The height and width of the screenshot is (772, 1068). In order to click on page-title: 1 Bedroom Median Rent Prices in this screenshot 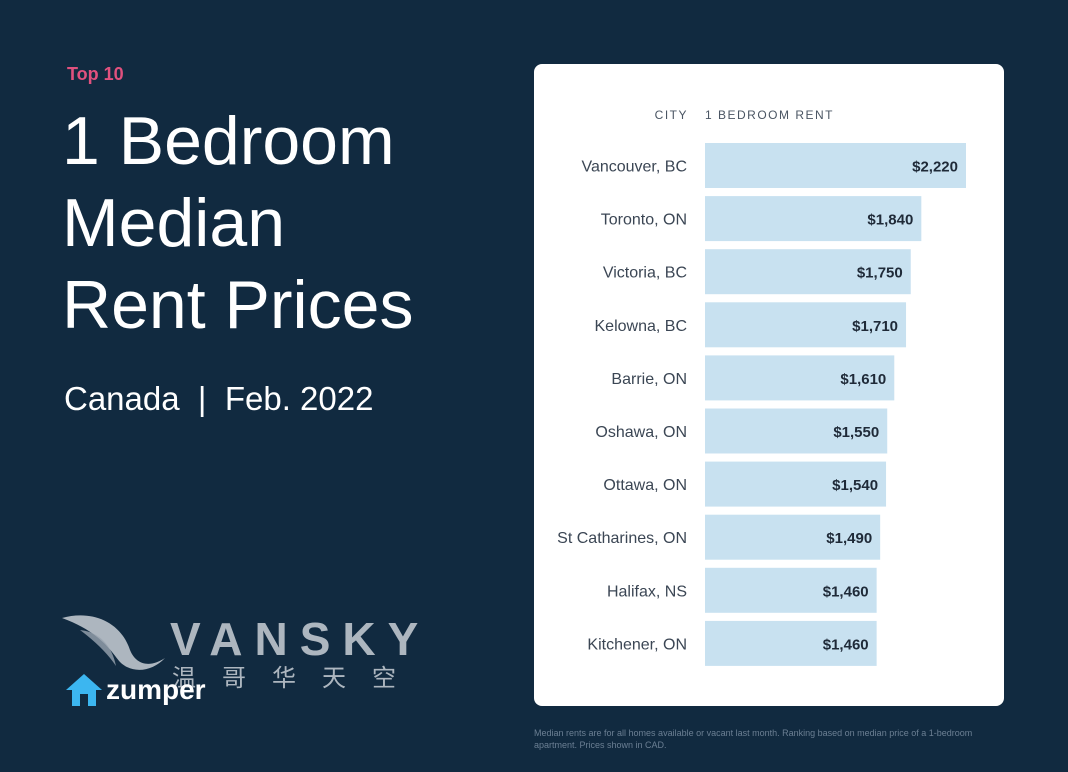, I will do `click(282, 223)`.